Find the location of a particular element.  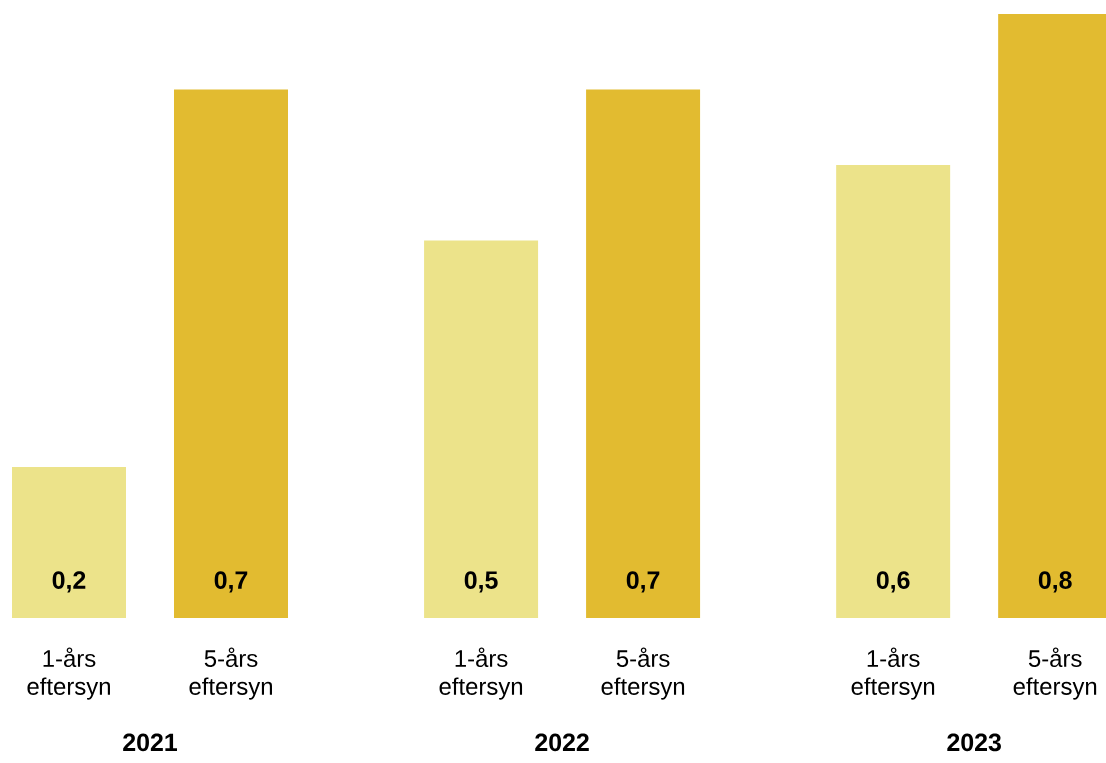

series-label: 1-års eftersyn is located at coordinates (68, 673).